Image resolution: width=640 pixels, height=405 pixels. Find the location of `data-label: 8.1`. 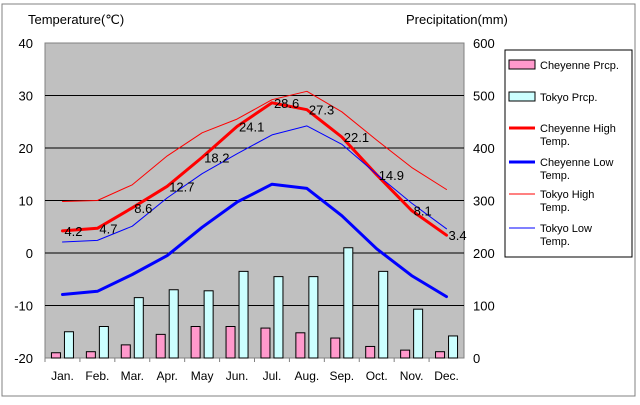

data-label: 8.1 is located at coordinates (423, 210).